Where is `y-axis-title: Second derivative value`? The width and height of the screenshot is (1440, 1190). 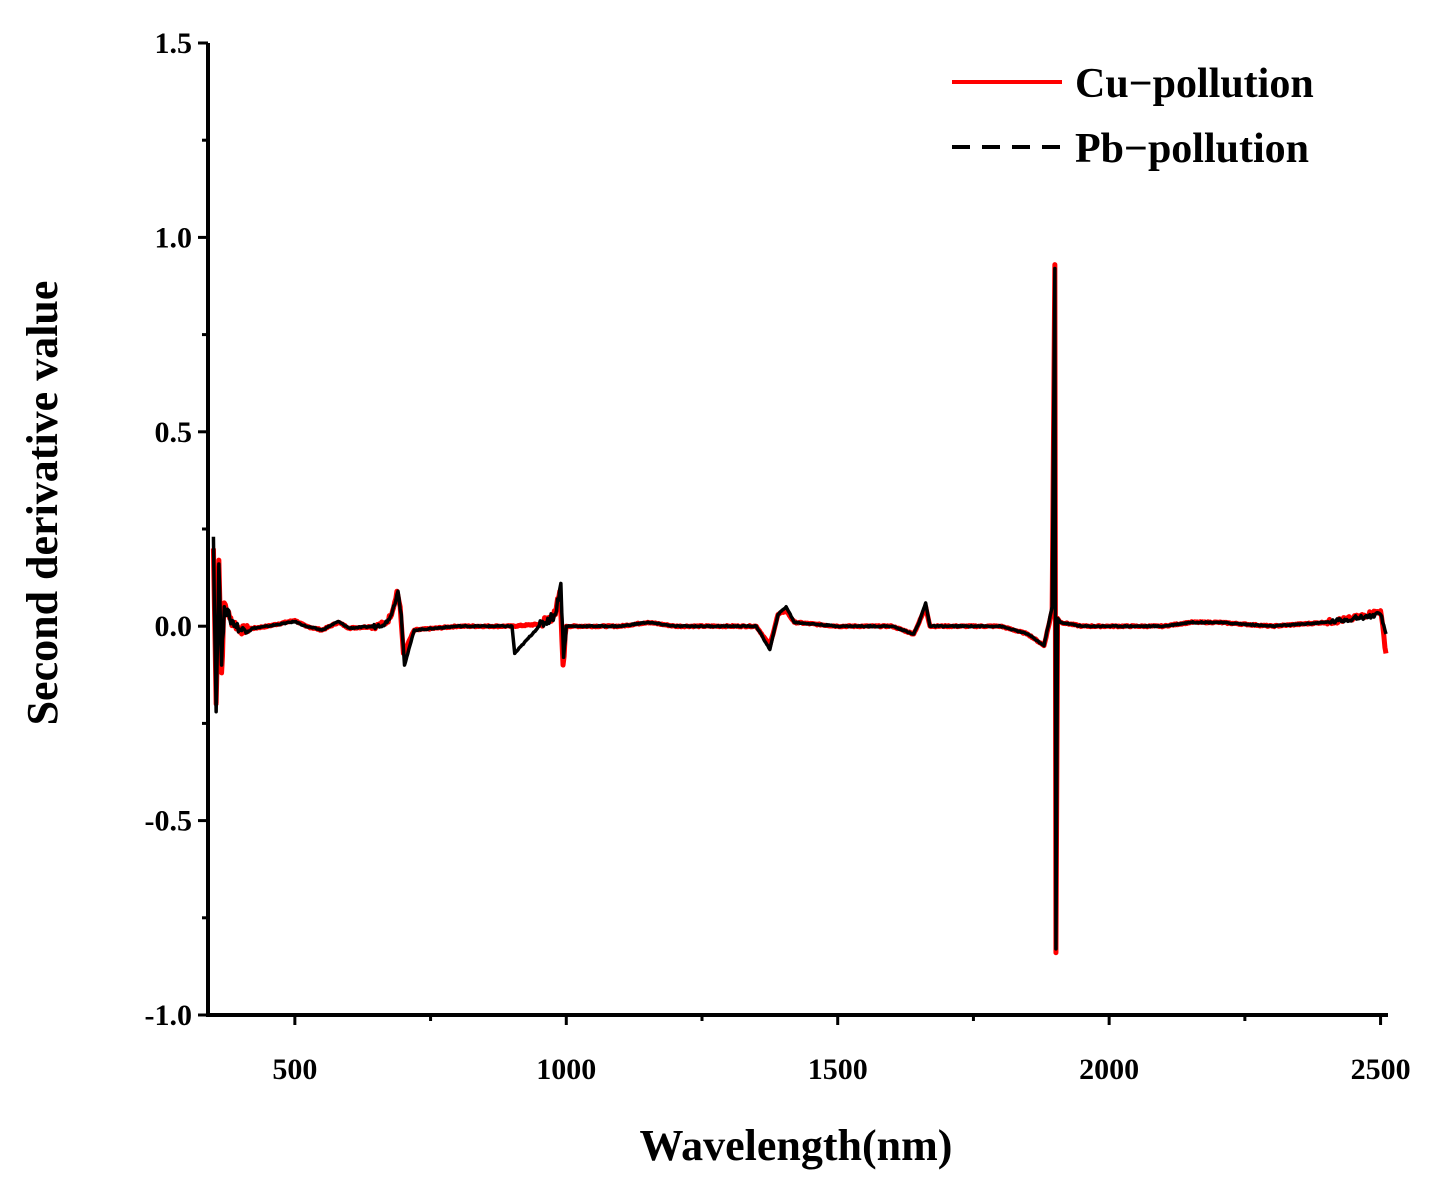
y-axis-title: Second derivative value is located at coordinates (42, 503).